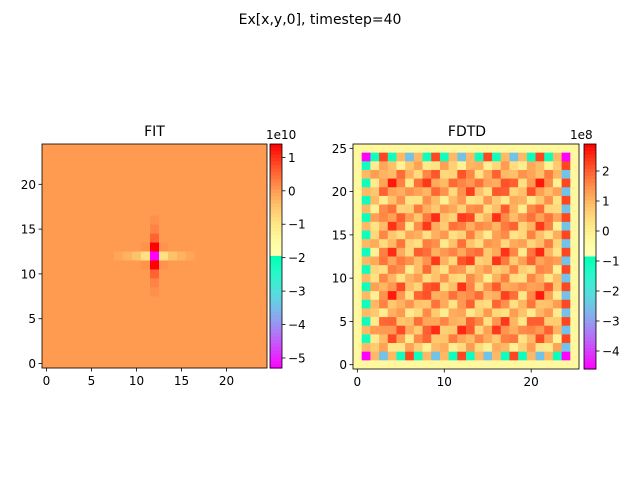 The image size is (640, 480). I want to click on colorbar-frame, so click(590, 256).